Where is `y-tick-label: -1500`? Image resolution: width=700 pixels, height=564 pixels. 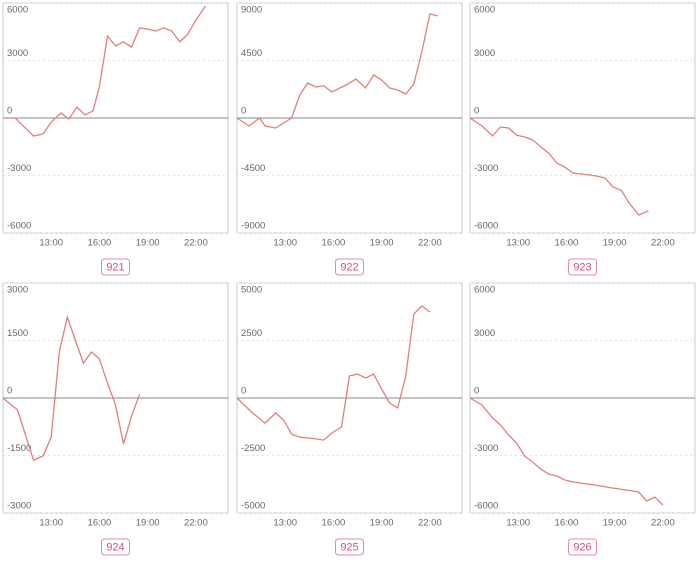 y-tick-label: -1500 is located at coordinates (19, 448).